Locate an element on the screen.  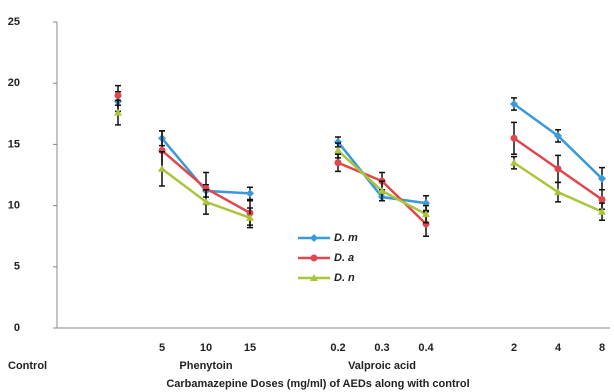
legend-label: D. m is located at coordinates (346, 238).